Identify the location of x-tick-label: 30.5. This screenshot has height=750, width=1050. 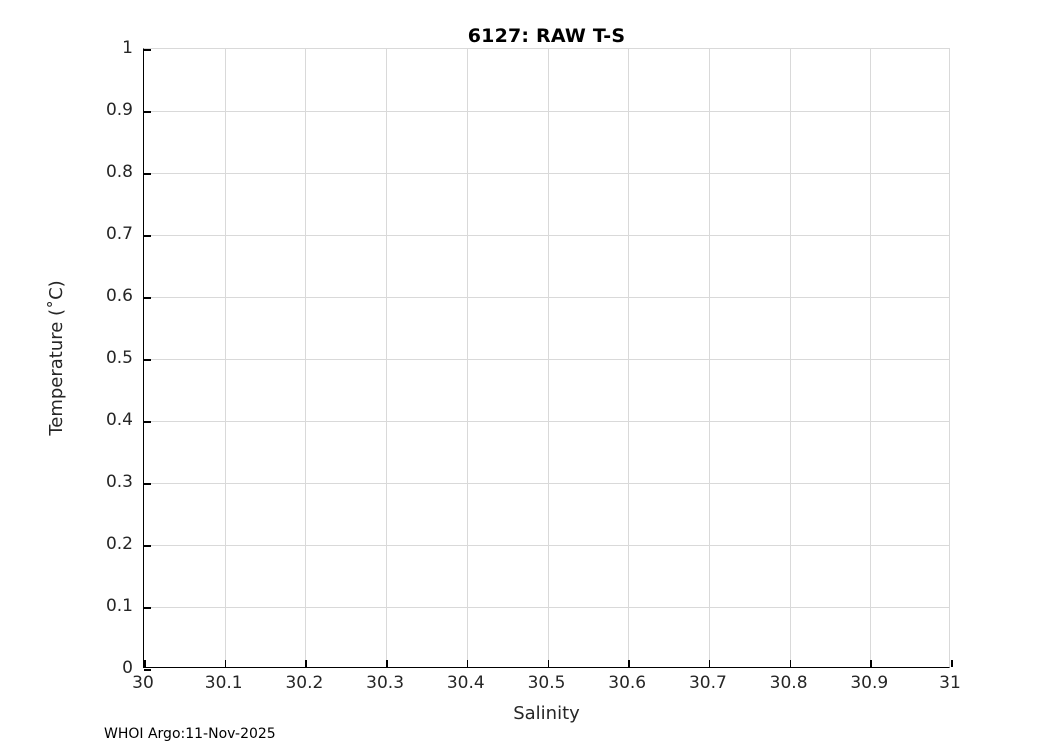
(546, 683).